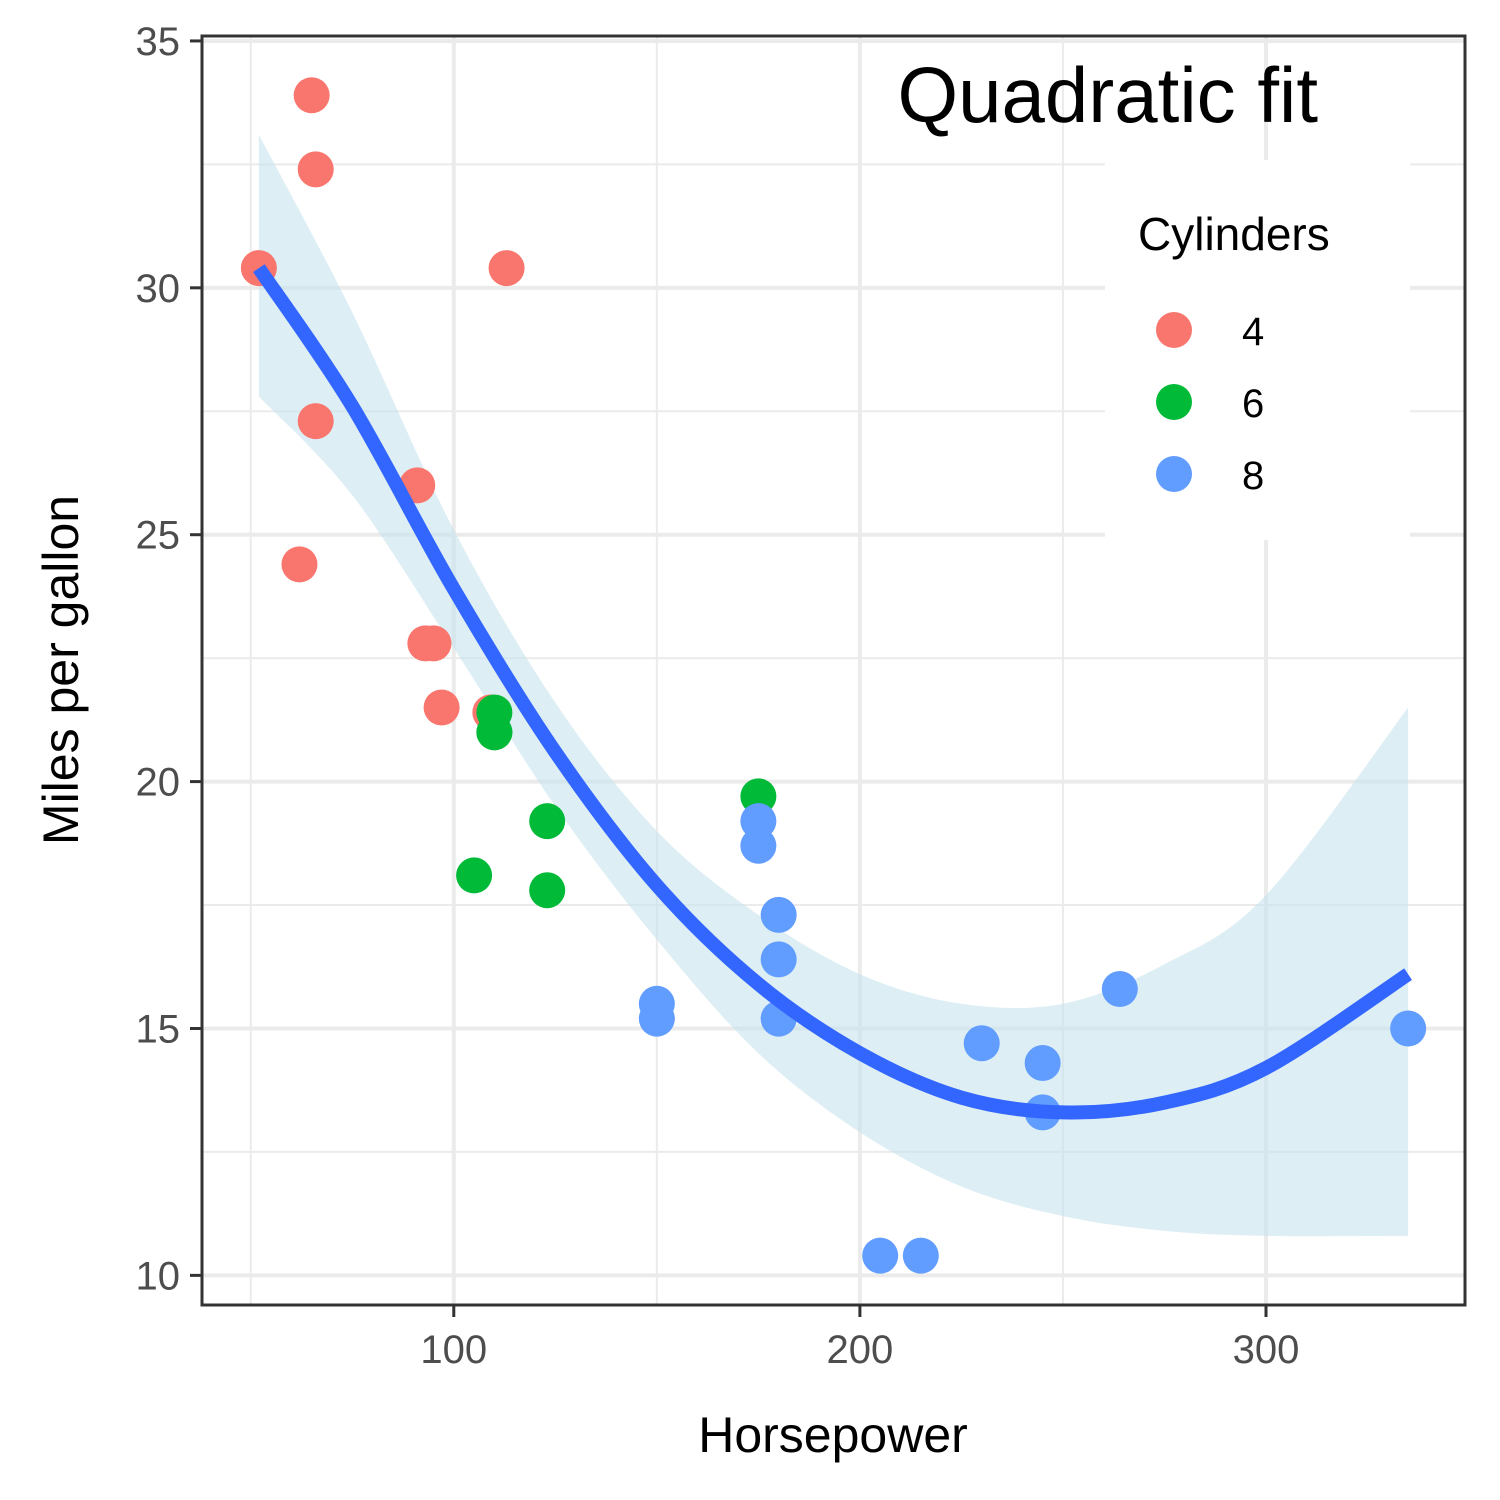 Image resolution: width=1500 pixels, height=1500 pixels. I want to click on legend-label-4: 4, so click(1253, 332).